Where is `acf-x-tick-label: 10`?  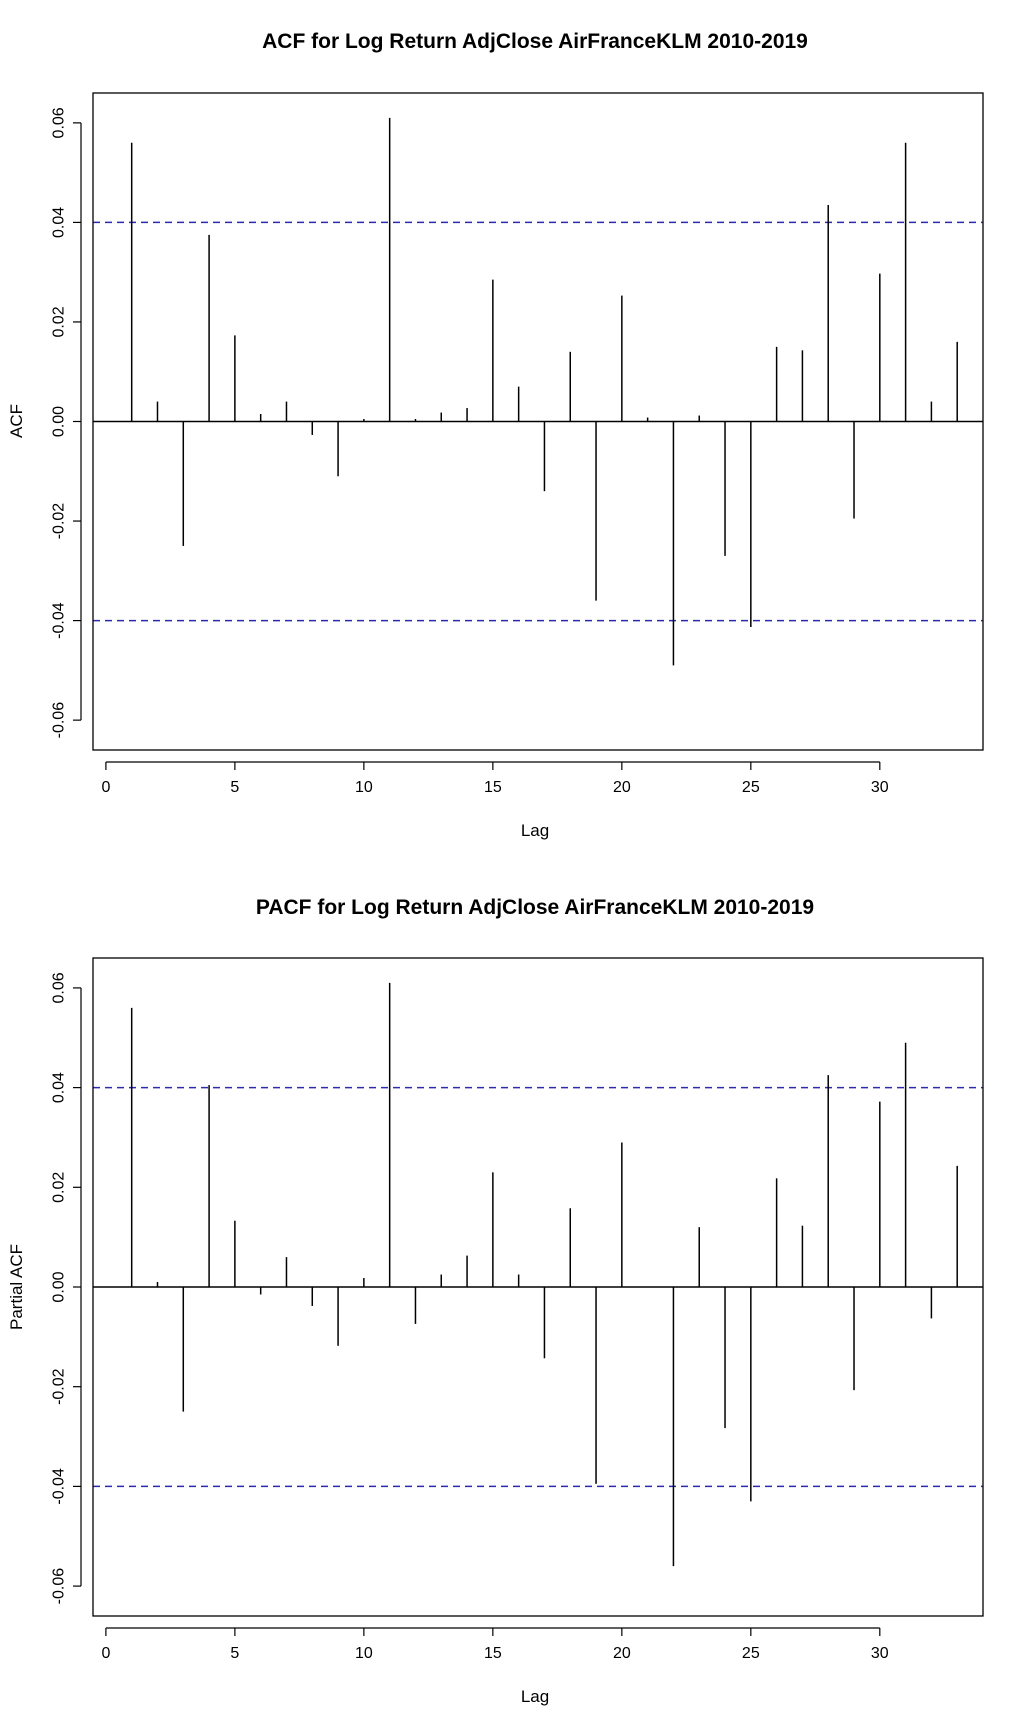 acf-x-tick-label: 10 is located at coordinates (364, 787).